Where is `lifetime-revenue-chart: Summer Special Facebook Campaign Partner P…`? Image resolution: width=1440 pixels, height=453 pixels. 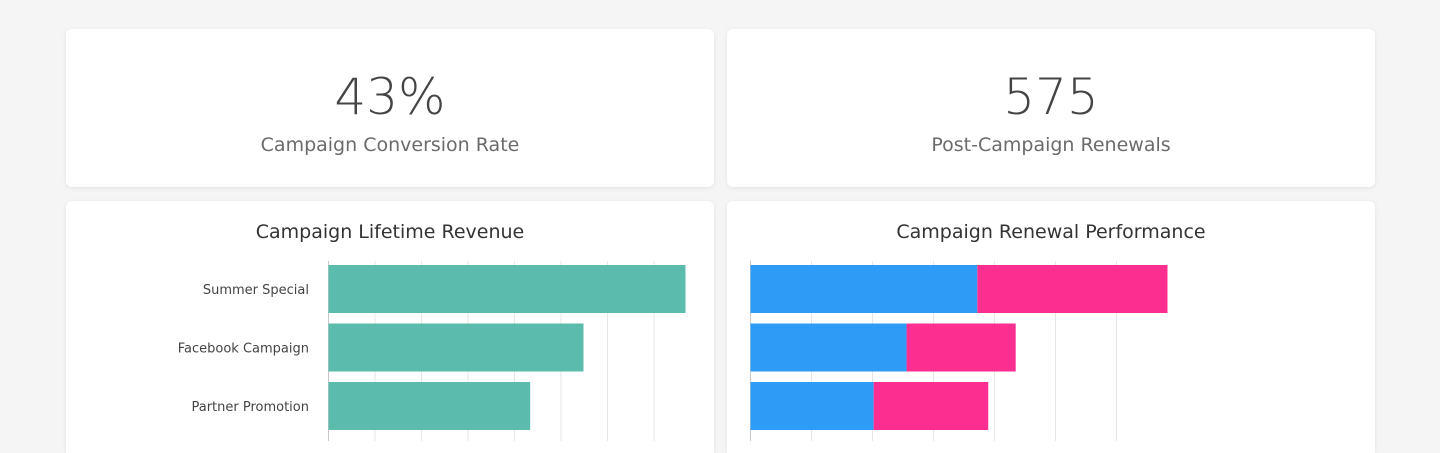
lifetime-revenue-chart: Summer Special Facebook Campaign Partner P… is located at coordinates (432, 351).